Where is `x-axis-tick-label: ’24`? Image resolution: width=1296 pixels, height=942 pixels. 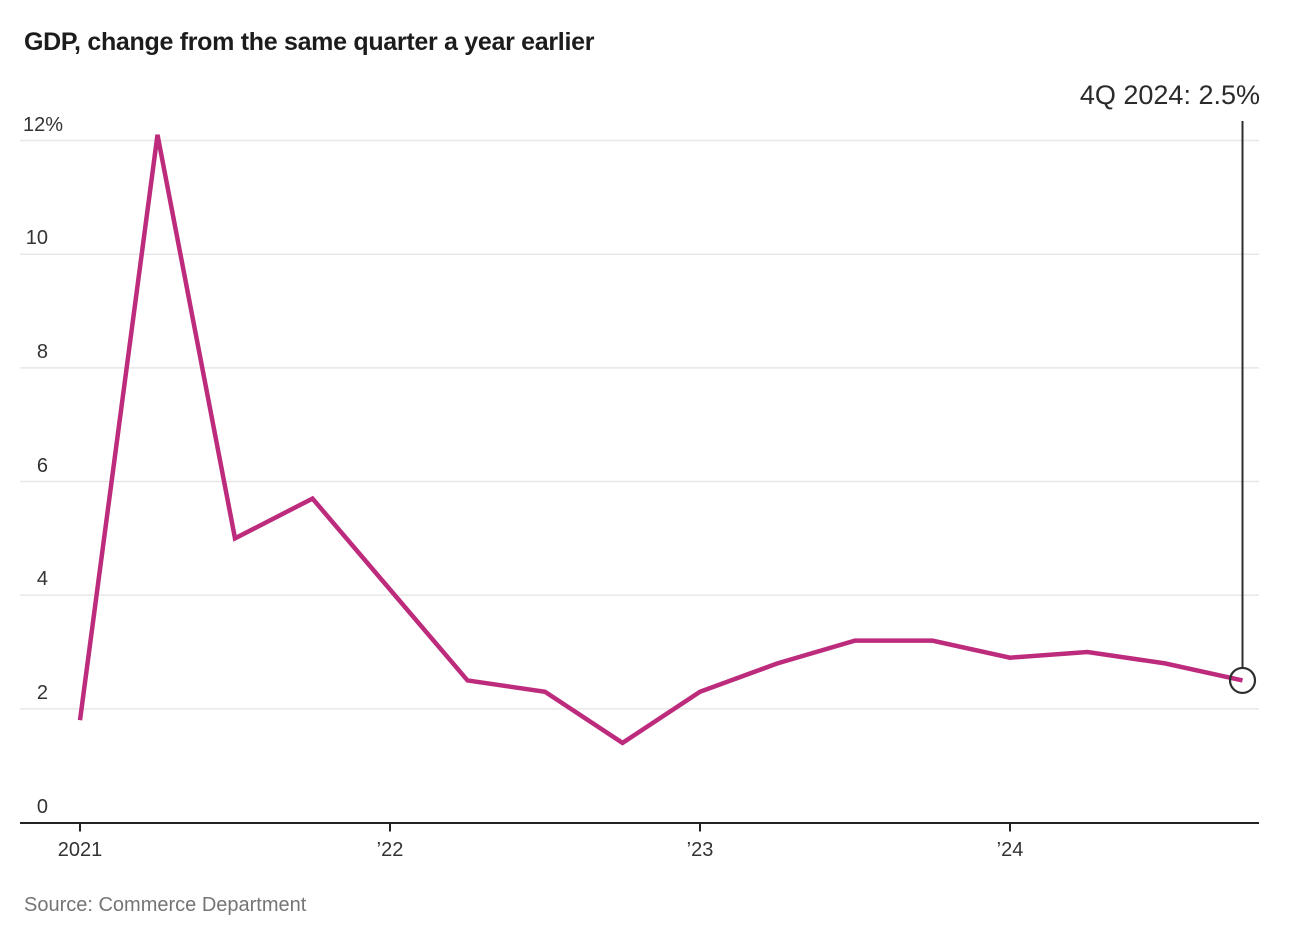 x-axis-tick-label: ’24 is located at coordinates (1010, 850).